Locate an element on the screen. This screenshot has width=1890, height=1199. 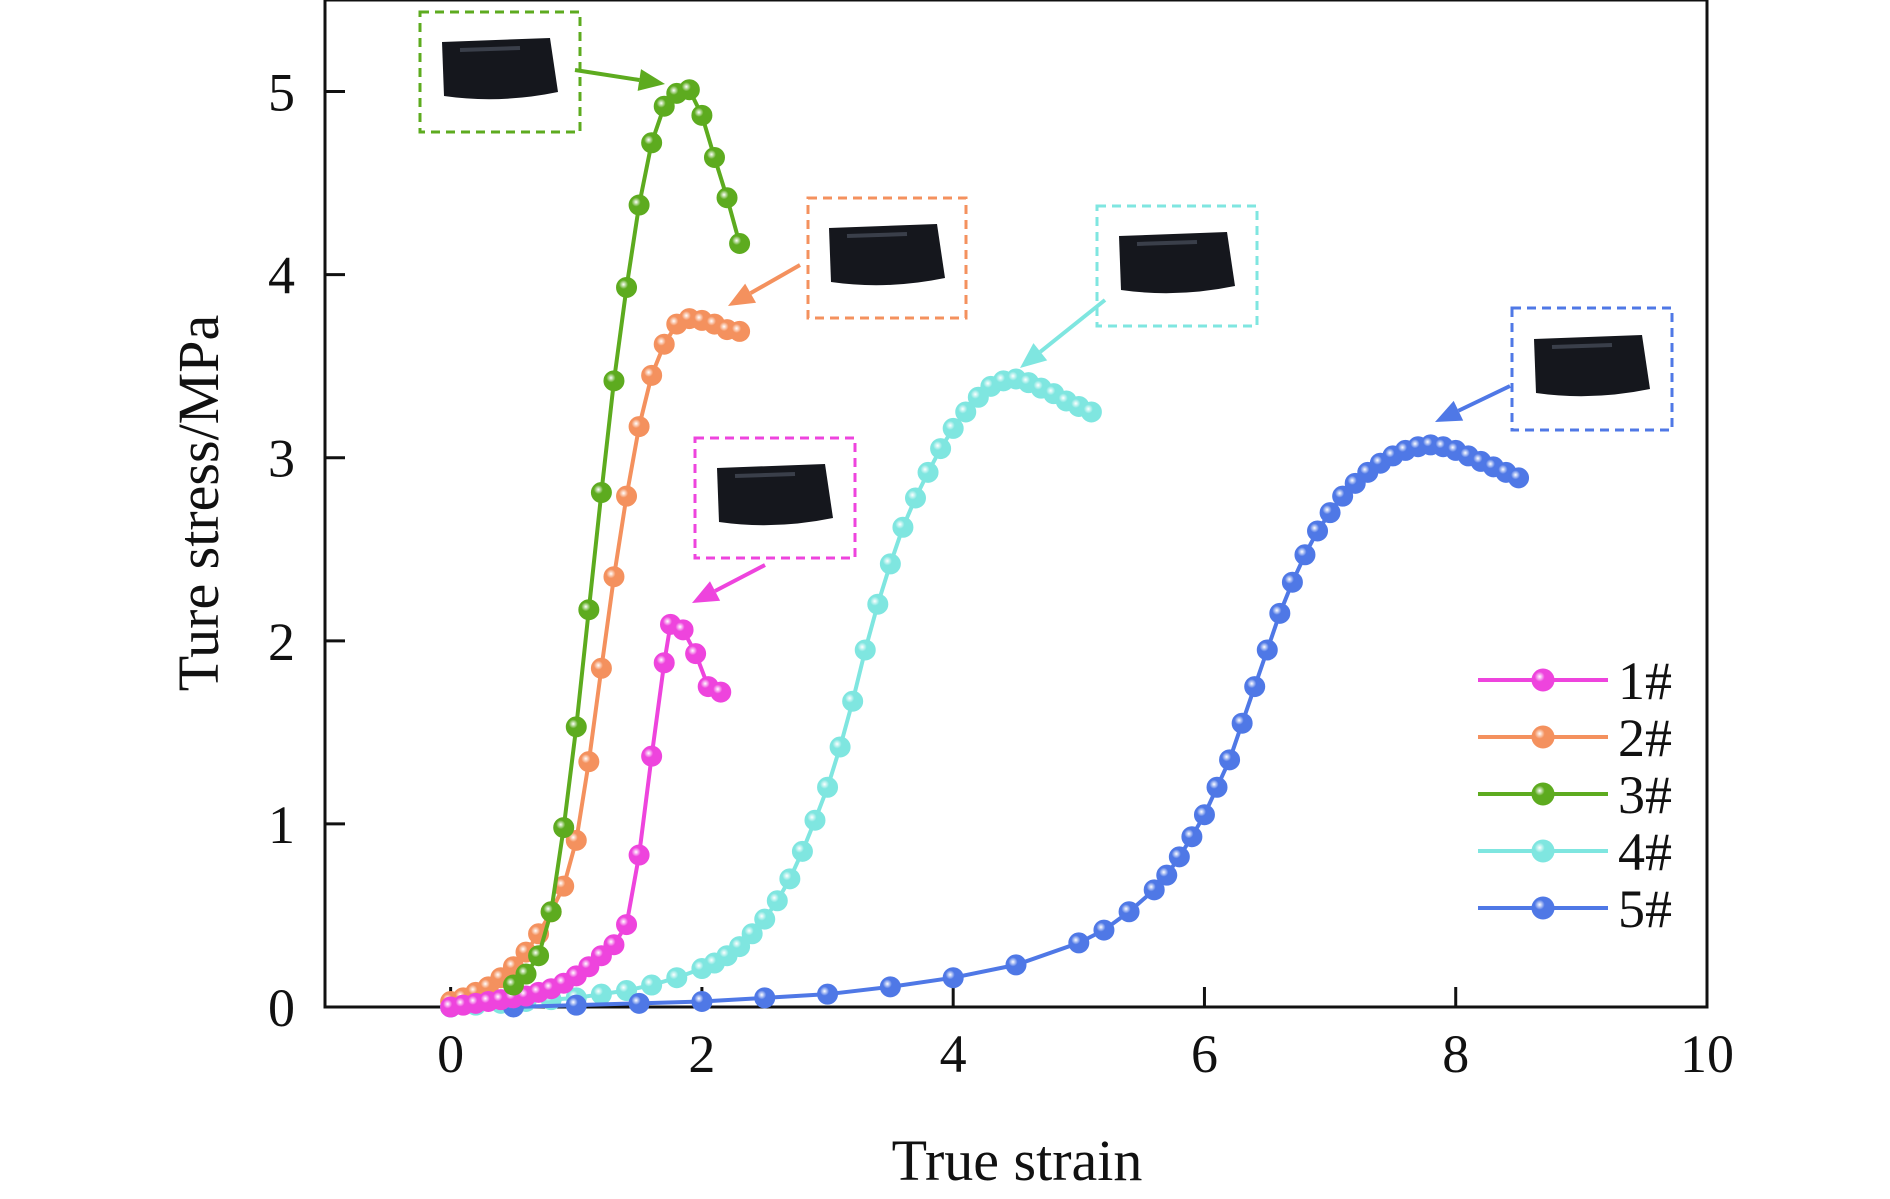
legend-label: 3# is located at coordinates (1645, 795).